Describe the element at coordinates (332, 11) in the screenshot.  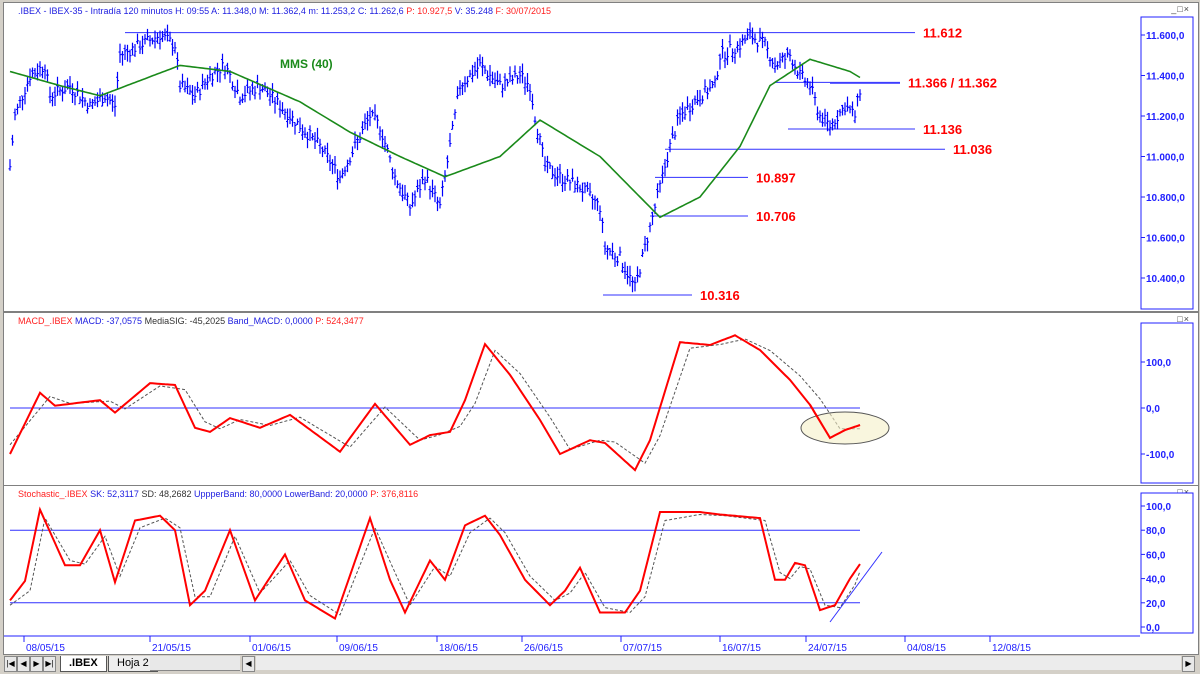
I see `low-readout: m: 11.253,2` at that location.